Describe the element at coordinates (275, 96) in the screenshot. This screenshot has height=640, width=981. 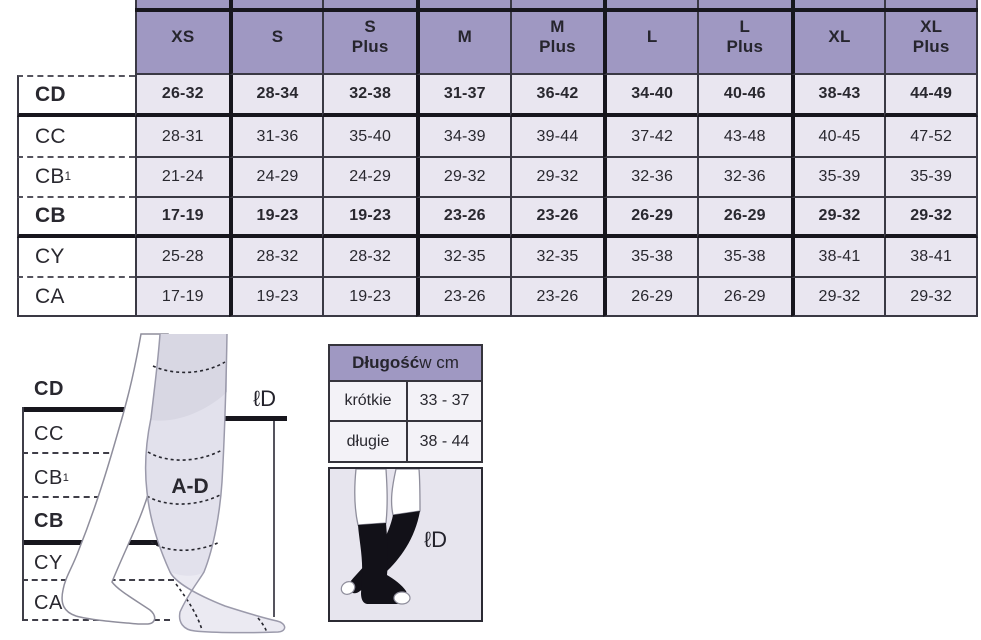
I see `size-cell: 28-34` at that location.